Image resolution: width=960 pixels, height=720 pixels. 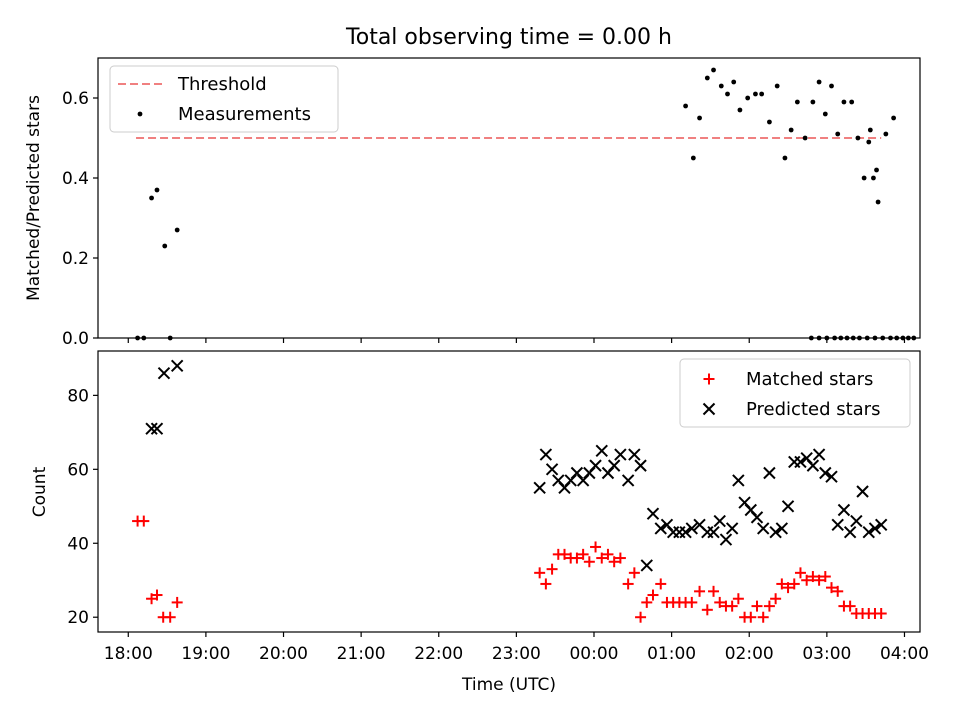 I want to click on legend-predicted-marker, so click(x=709, y=409).